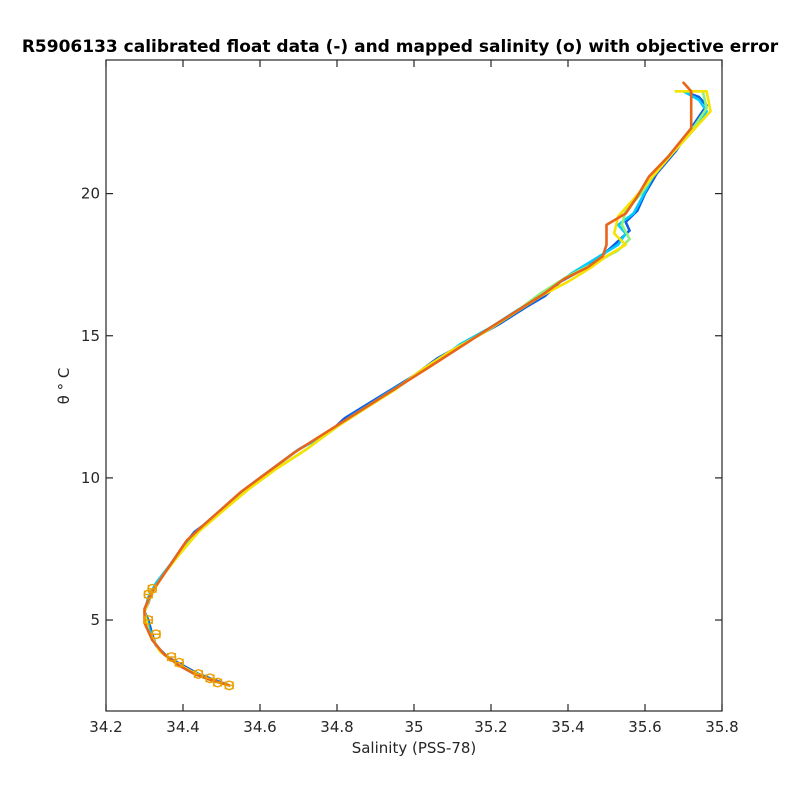 Image resolution: width=800 pixels, height=800 pixels. What do you see at coordinates (413, 727) in the screenshot?
I see `x-tick-label: 35` at bounding box center [413, 727].